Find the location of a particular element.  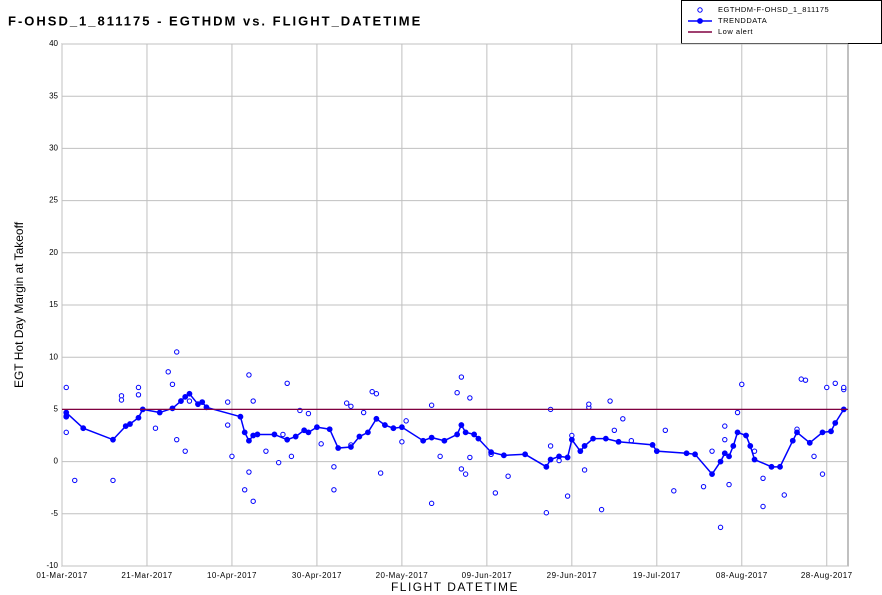

x-tick-label: 30-Apr-2017 is located at coordinates (317, 575).